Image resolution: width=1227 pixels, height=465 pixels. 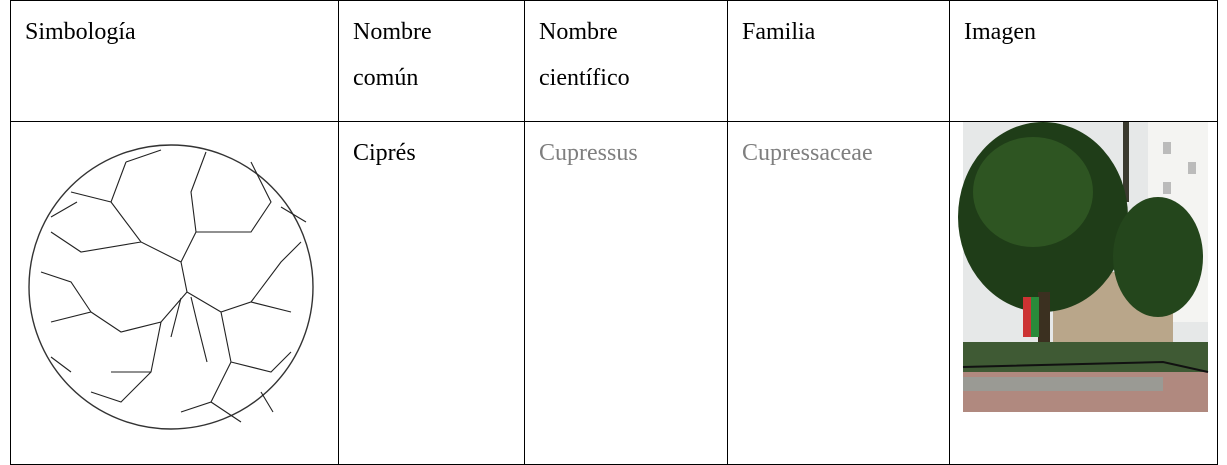 I want to click on cell: Cupressus, so click(x=626, y=293).